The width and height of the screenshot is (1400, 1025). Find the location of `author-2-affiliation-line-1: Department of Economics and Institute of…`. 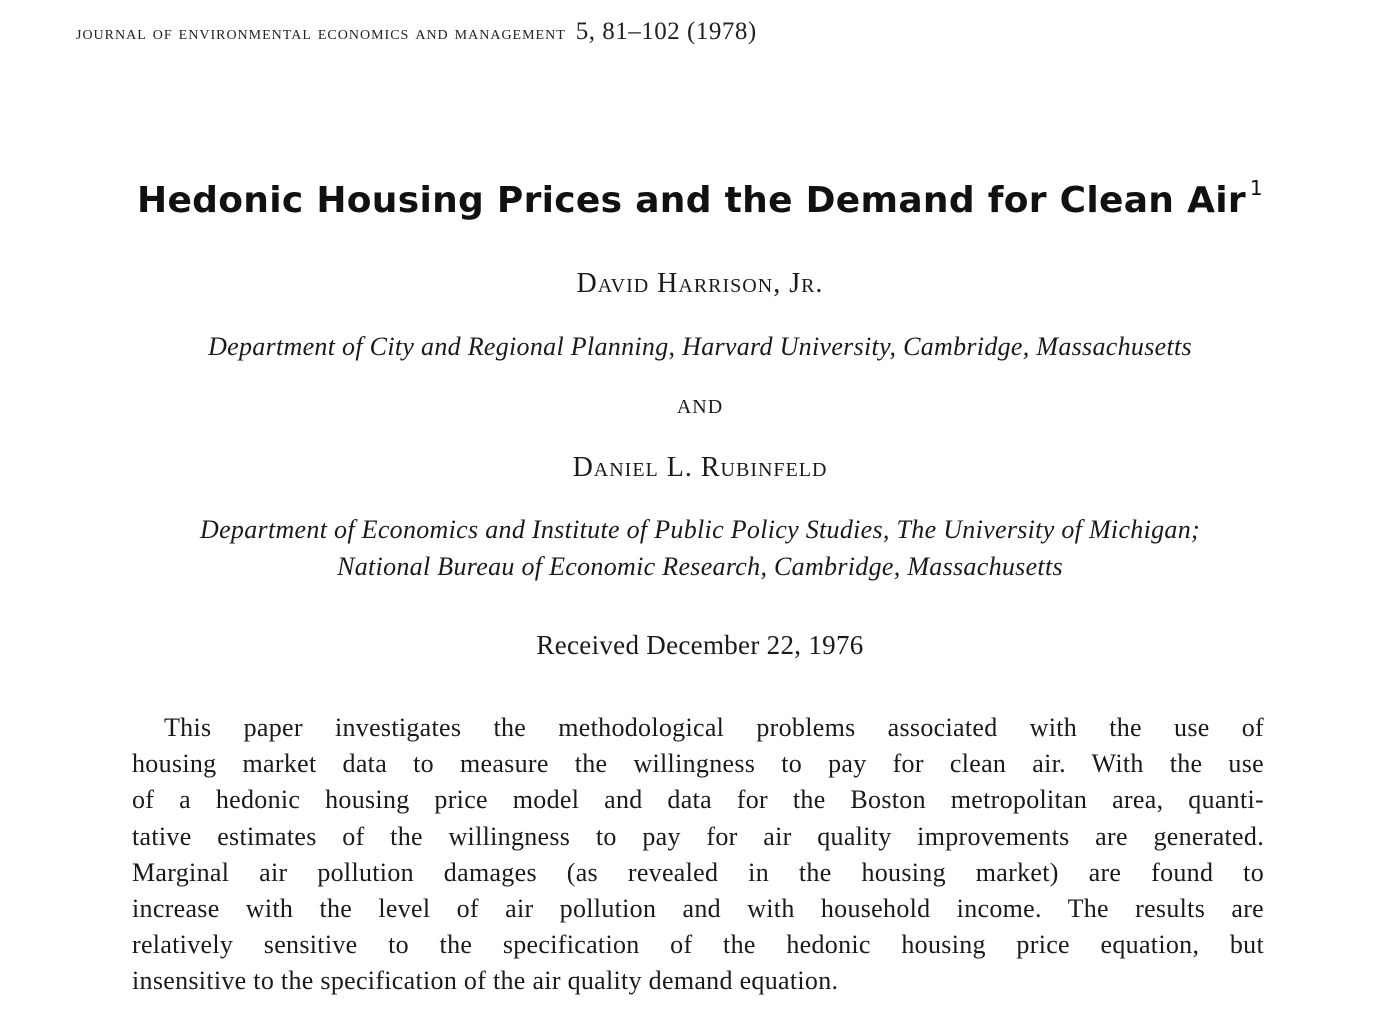

author-2-affiliation-line-1: Department of Economics and Institute of… is located at coordinates (700, 529).